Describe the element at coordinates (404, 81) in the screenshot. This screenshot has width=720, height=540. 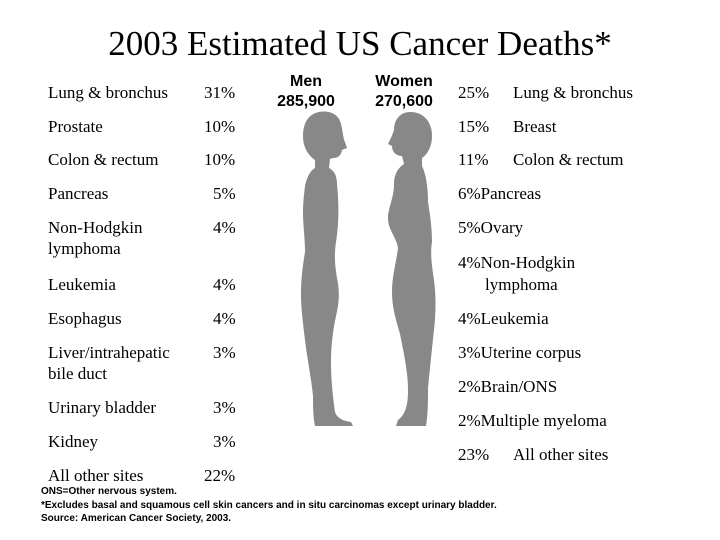
I see `women-header-label: Women` at that location.